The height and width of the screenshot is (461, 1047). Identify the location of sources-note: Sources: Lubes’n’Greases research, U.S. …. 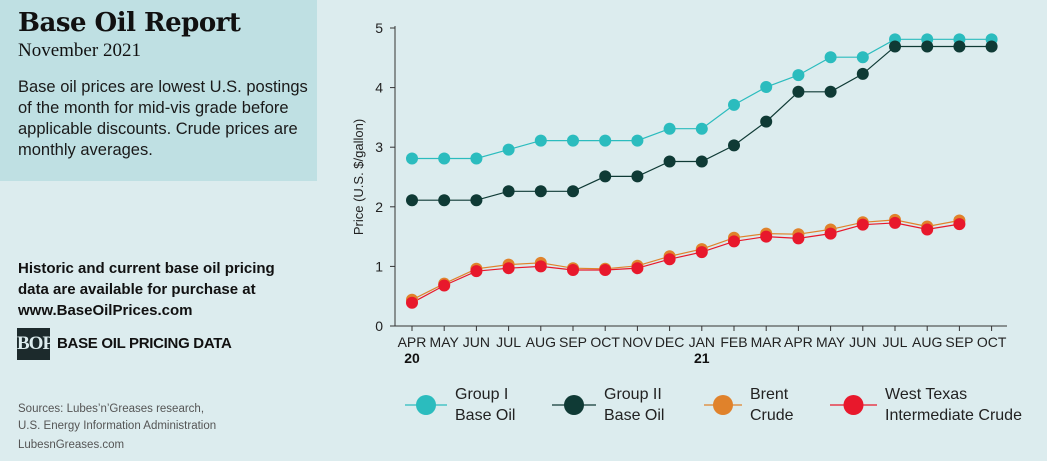
(148, 418).